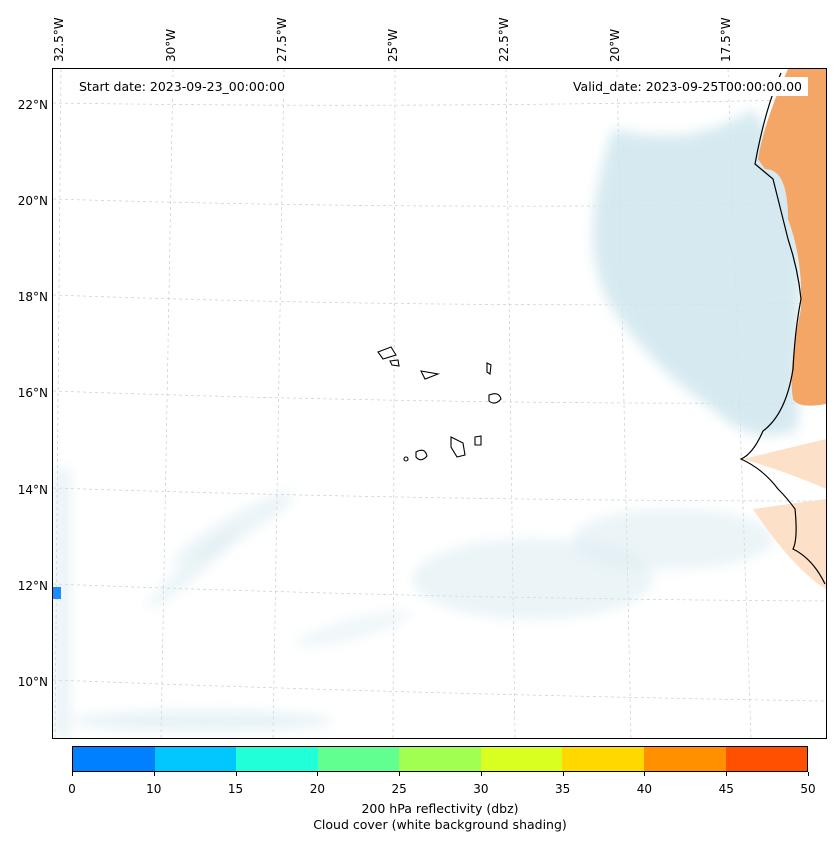 The height and width of the screenshot is (843, 837). Describe the element at coordinates (726, 789) in the screenshot. I see `colorbar-tick-label: 45` at that location.